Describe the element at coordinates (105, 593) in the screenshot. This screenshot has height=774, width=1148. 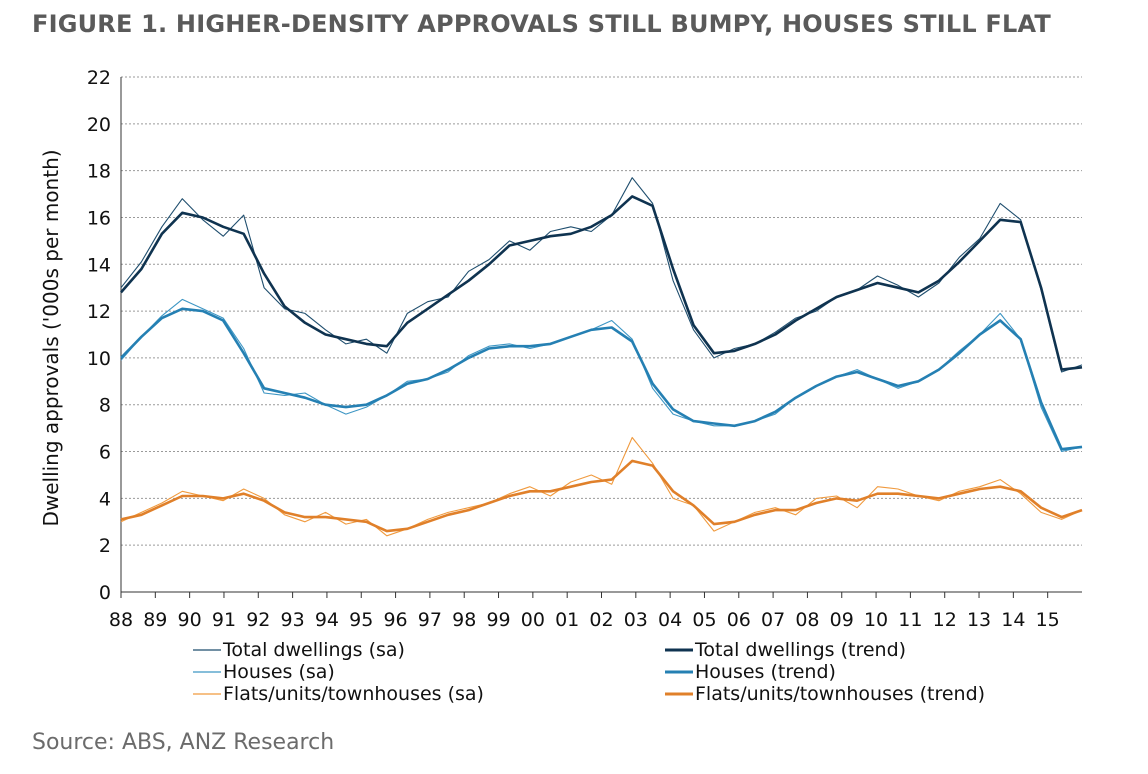
I see `y-tick-label: 0` at that location.